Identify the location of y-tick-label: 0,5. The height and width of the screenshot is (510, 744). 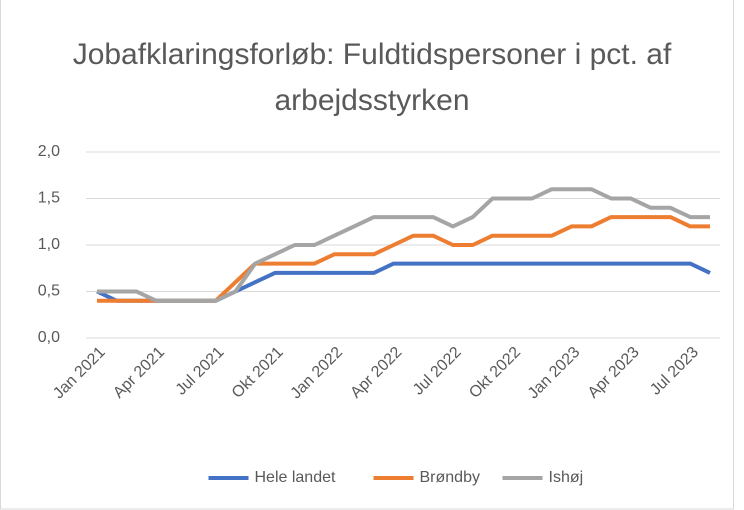
(49, 291).